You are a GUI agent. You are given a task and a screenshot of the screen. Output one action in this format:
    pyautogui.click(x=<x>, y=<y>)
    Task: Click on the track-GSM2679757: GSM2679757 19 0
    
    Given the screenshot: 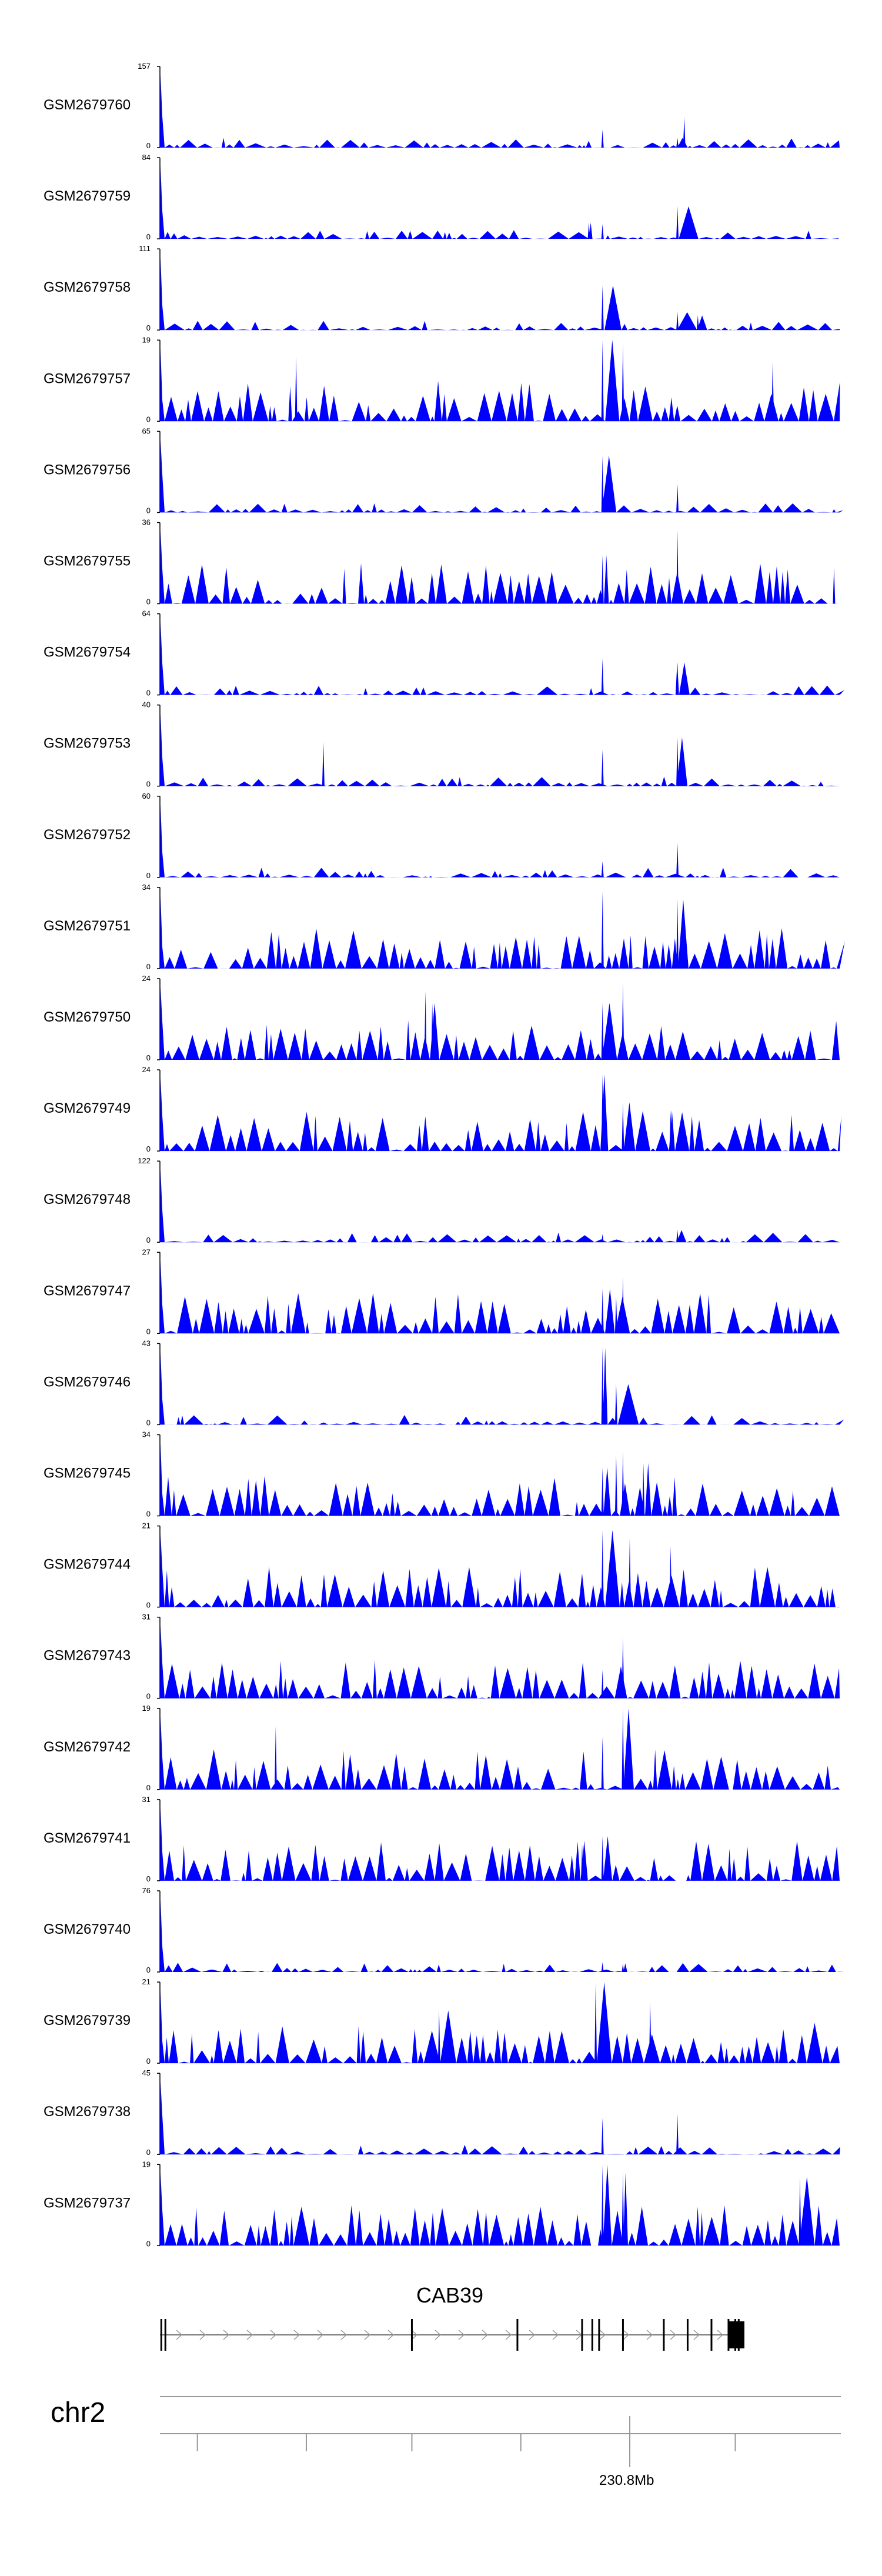 What is the action you would take?
    pyautogui.click(x=442, y=379)
    